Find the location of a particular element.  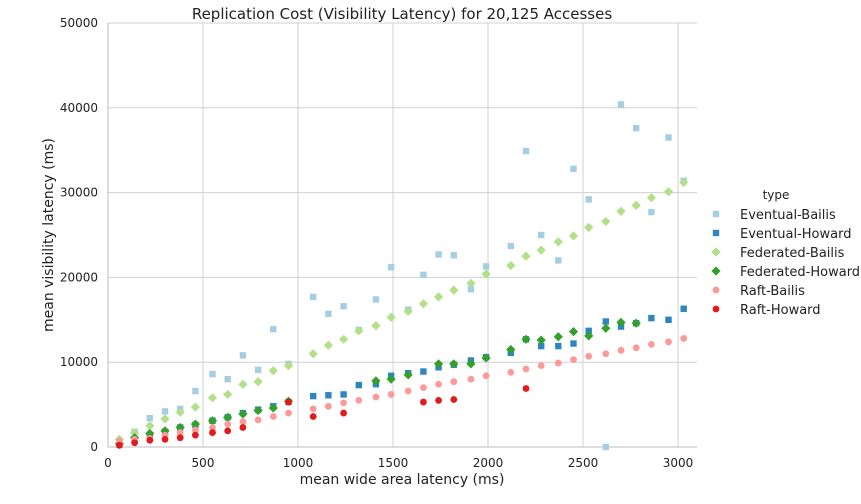

x-tick-label: 1000 is located at coordinates (298, 463).